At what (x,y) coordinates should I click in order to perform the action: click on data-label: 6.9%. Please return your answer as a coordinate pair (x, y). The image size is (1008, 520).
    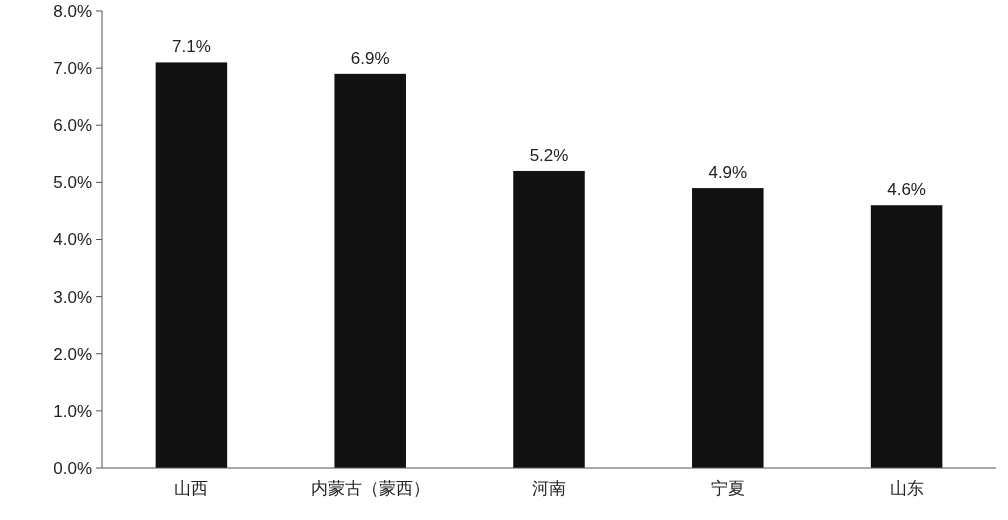
    Looking at the image, I should click on (370, 58).